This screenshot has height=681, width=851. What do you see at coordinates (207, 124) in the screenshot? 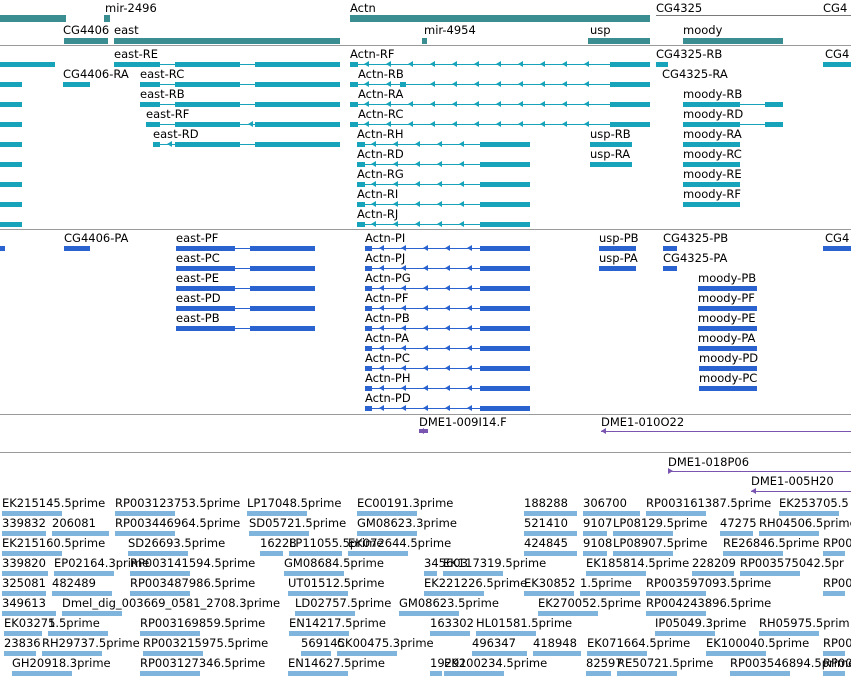
I see `tx-east-rf-exon` at bounding box center [207, 124].